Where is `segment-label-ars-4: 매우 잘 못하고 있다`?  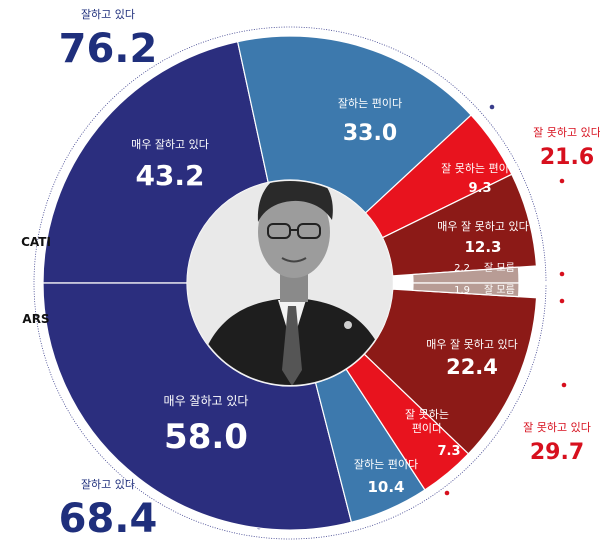 segment-label-ars-4: 매우 잘 못하고 있다 is located at coordinates (471, 344).